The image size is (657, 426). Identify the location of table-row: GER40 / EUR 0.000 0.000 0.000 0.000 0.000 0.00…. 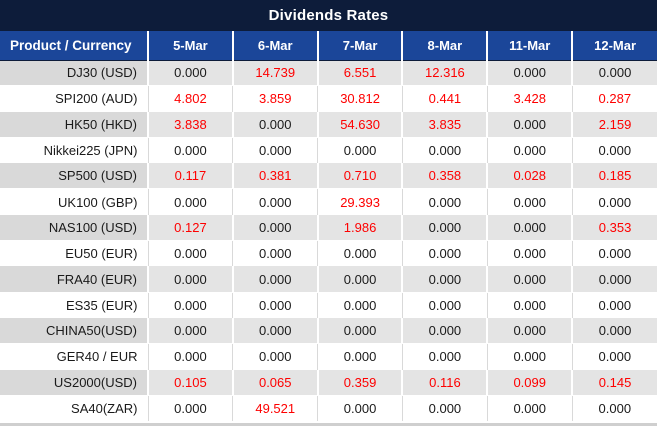
(328, 356).